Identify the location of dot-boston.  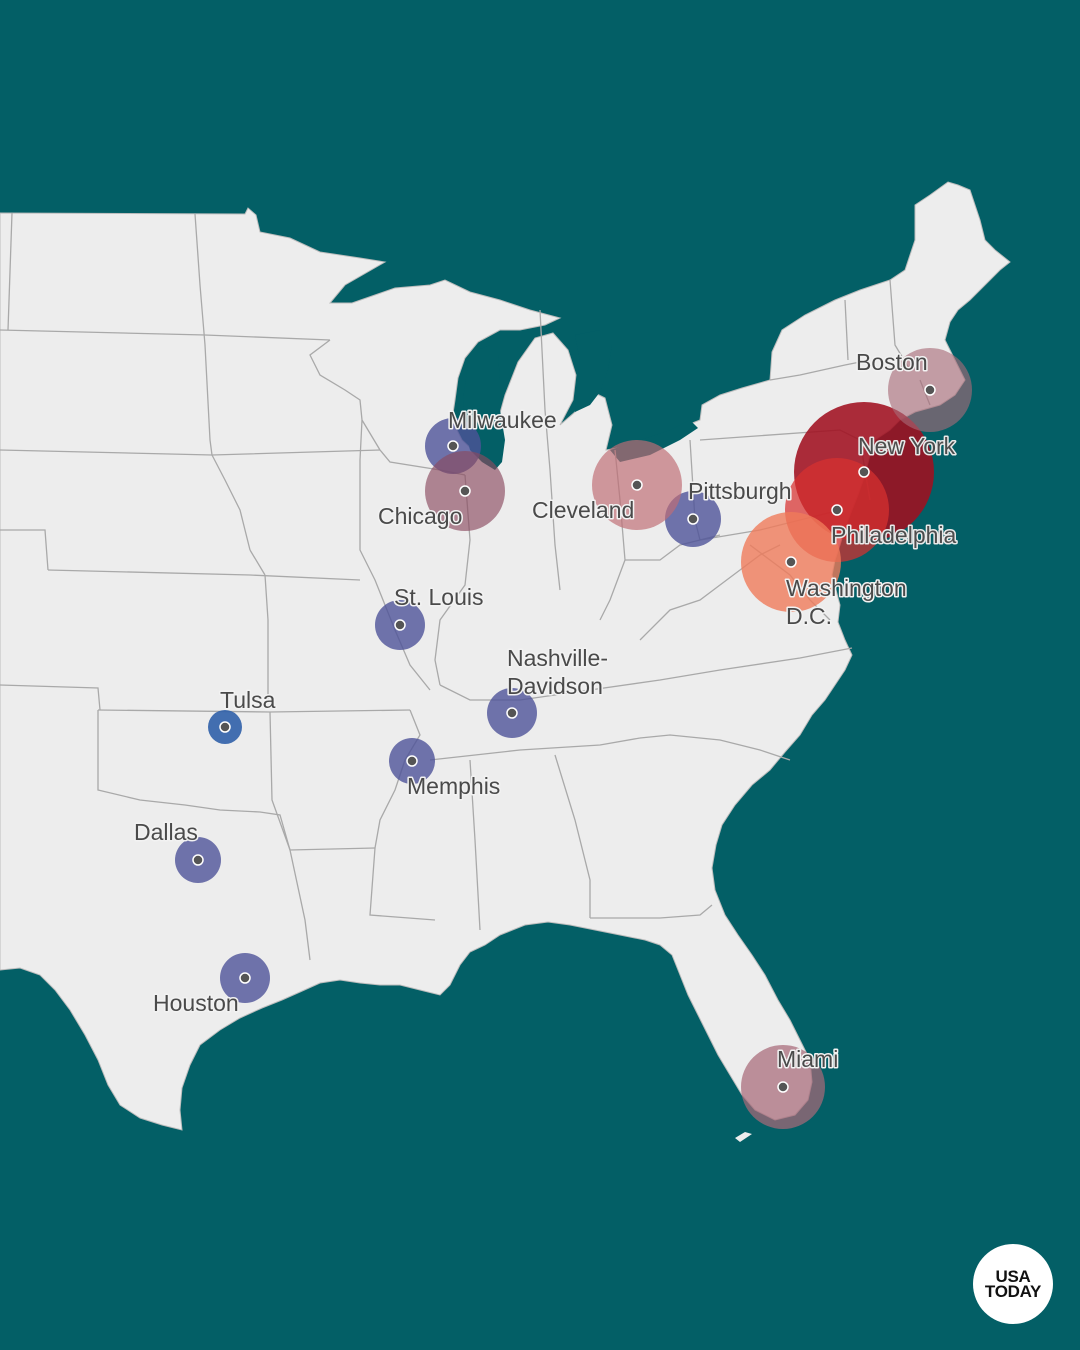
(930, 390).